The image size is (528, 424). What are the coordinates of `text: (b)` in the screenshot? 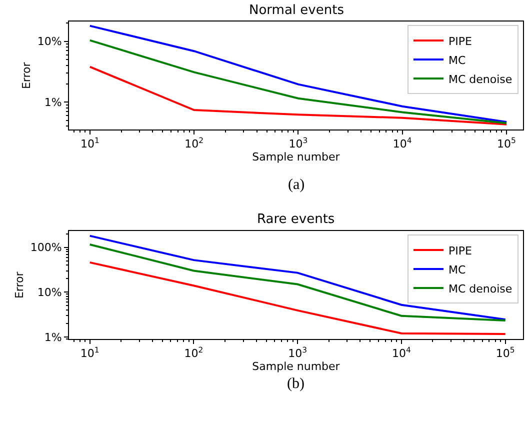 It's located at (295, 384).